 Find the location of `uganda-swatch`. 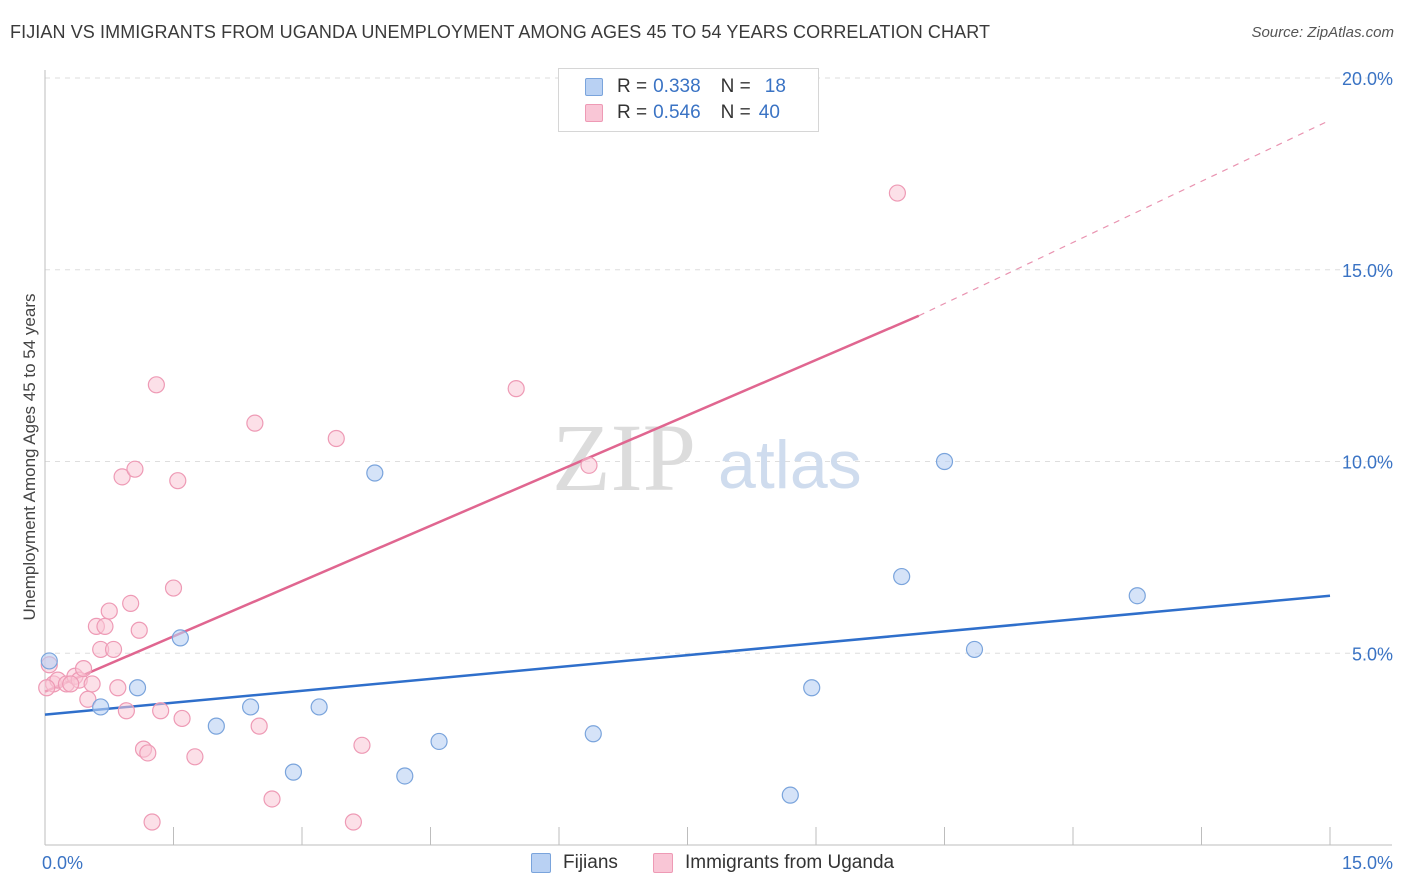

uganda-swatch is located at coordinates (594, 113).